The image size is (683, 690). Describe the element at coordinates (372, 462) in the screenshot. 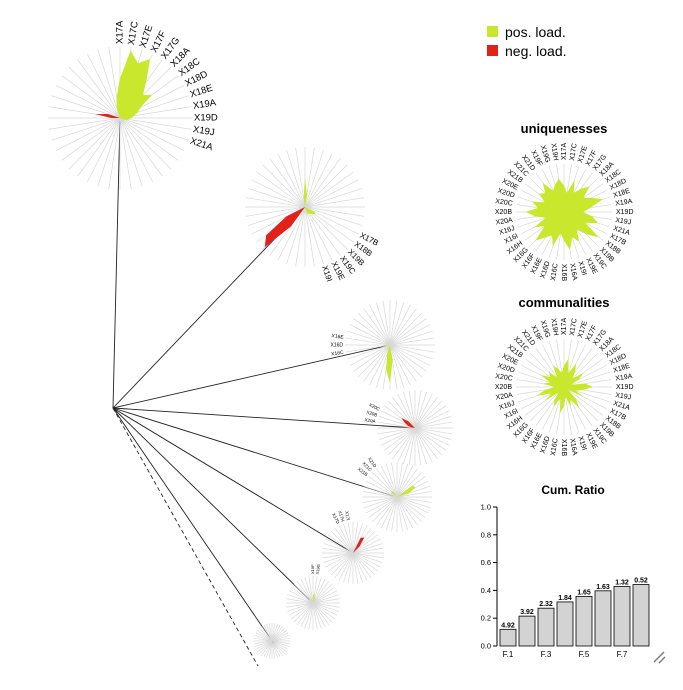

I see `variable-label: X21D` at that location.